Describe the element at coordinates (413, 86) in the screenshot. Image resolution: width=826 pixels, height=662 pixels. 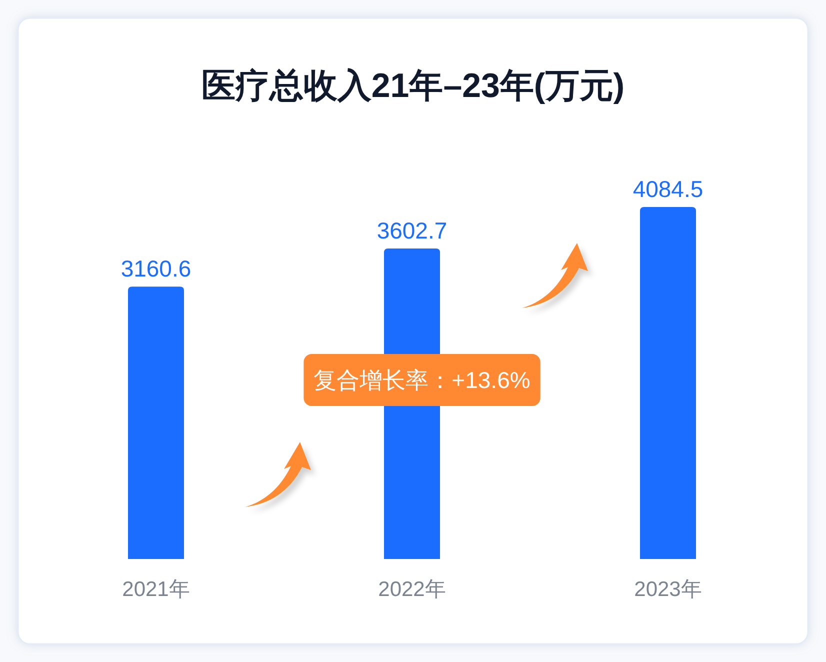
I see `chart-title: 医疗总收入21年–23年(万元)` at that location.